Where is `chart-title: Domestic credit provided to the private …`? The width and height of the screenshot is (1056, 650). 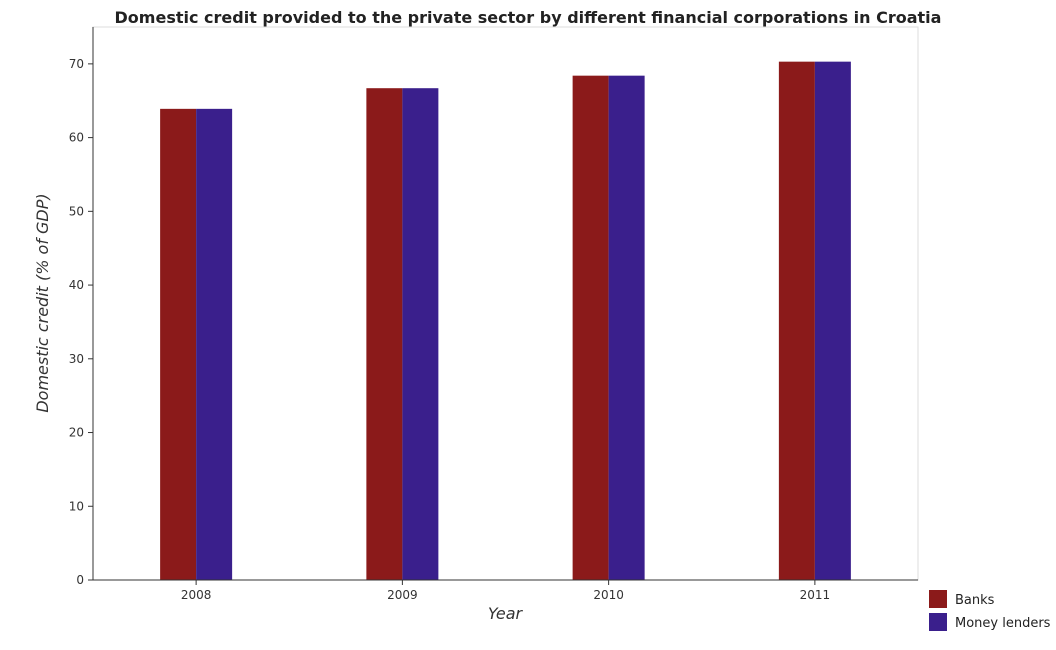
chart-title: Domestic credit provided to the private … is located at coordinates (528, 17).